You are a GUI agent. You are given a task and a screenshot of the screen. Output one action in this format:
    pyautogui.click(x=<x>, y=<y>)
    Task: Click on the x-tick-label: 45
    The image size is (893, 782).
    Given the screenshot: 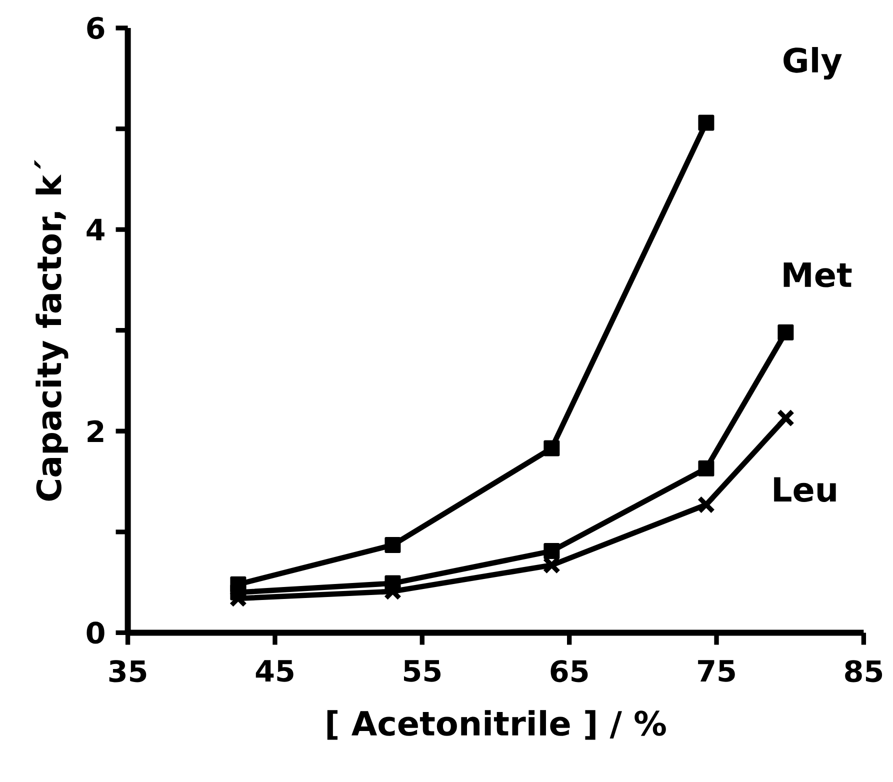 What is the action you would take?
    pyautogui.click(x=275, y=671)
    